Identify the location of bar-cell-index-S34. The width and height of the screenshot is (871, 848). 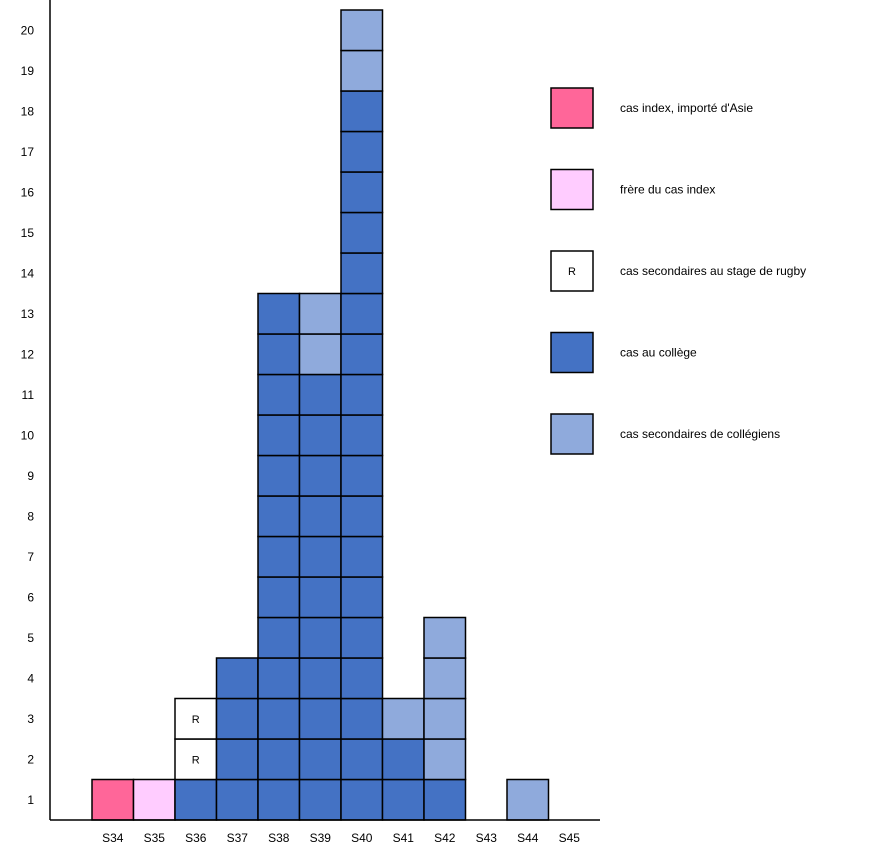
(113, 799).